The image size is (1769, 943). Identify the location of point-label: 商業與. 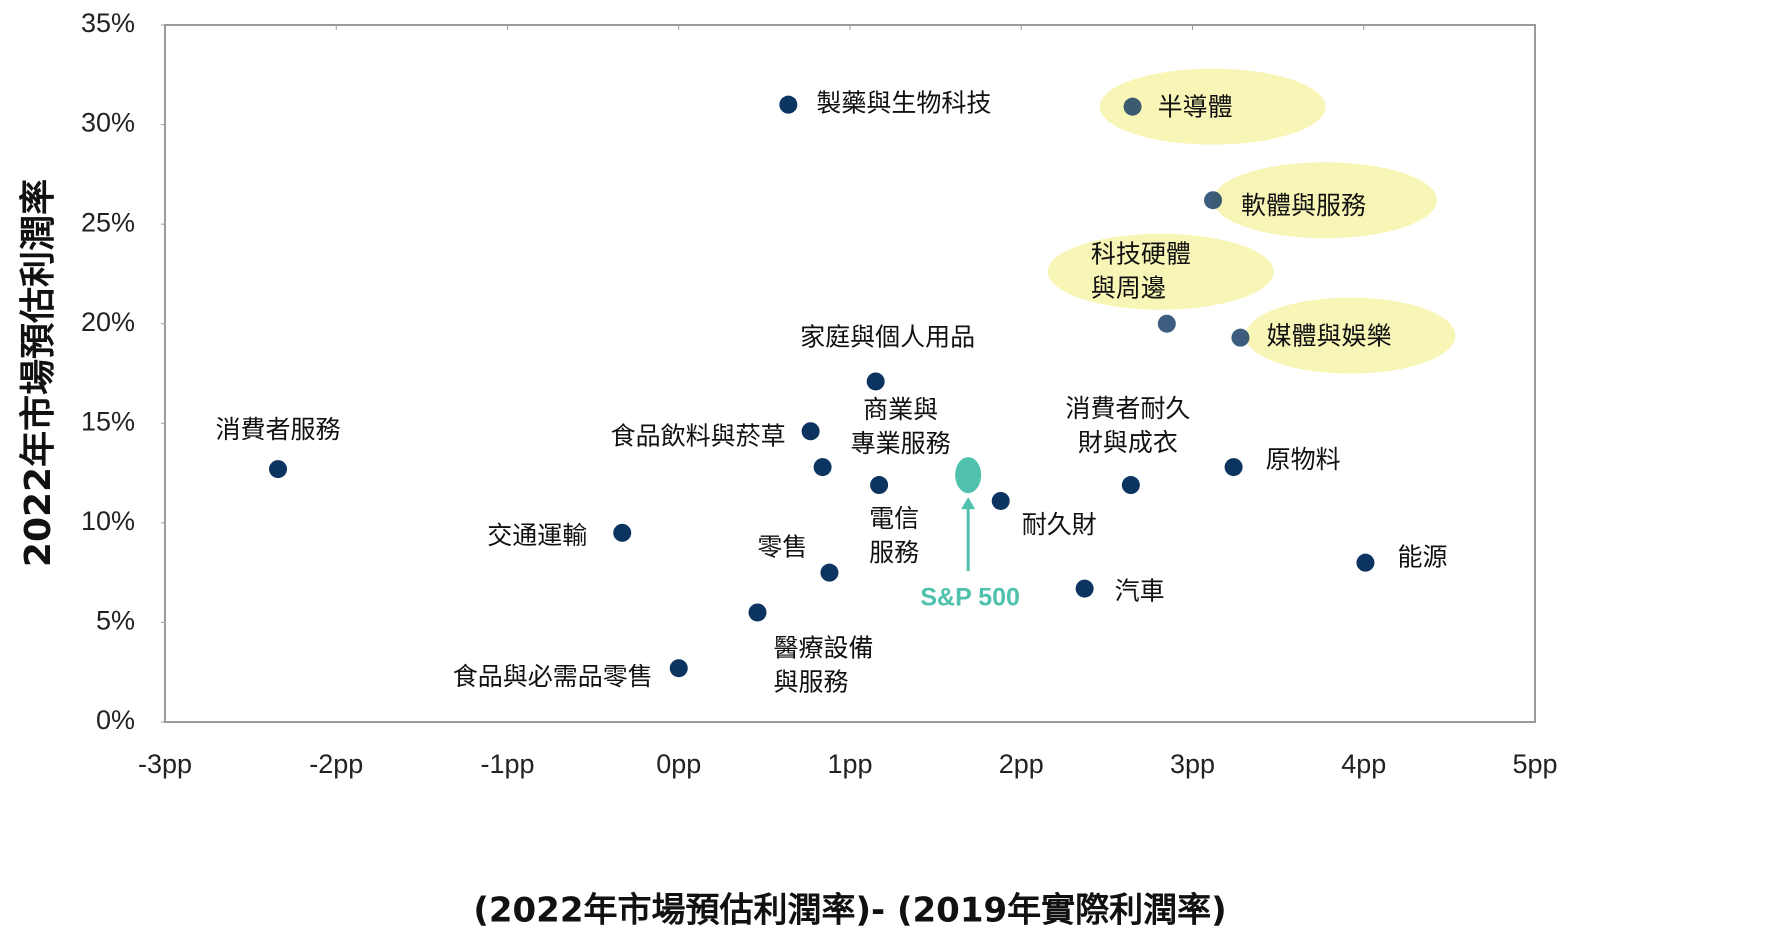
(900, 409).